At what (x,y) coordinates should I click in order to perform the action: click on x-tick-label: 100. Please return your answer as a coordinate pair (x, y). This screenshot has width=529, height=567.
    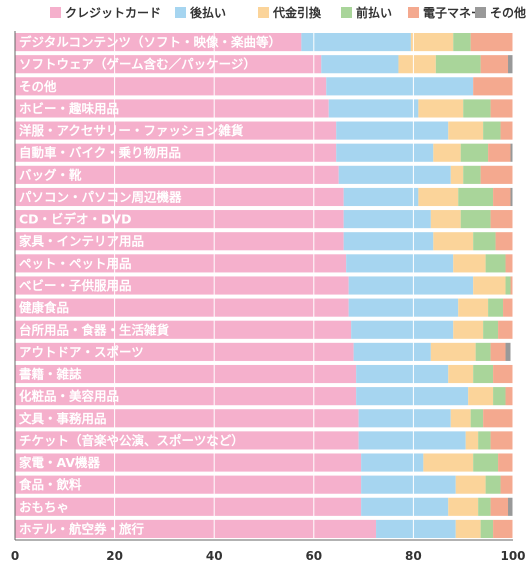
    Looking at the image, I should click on (512, 556).